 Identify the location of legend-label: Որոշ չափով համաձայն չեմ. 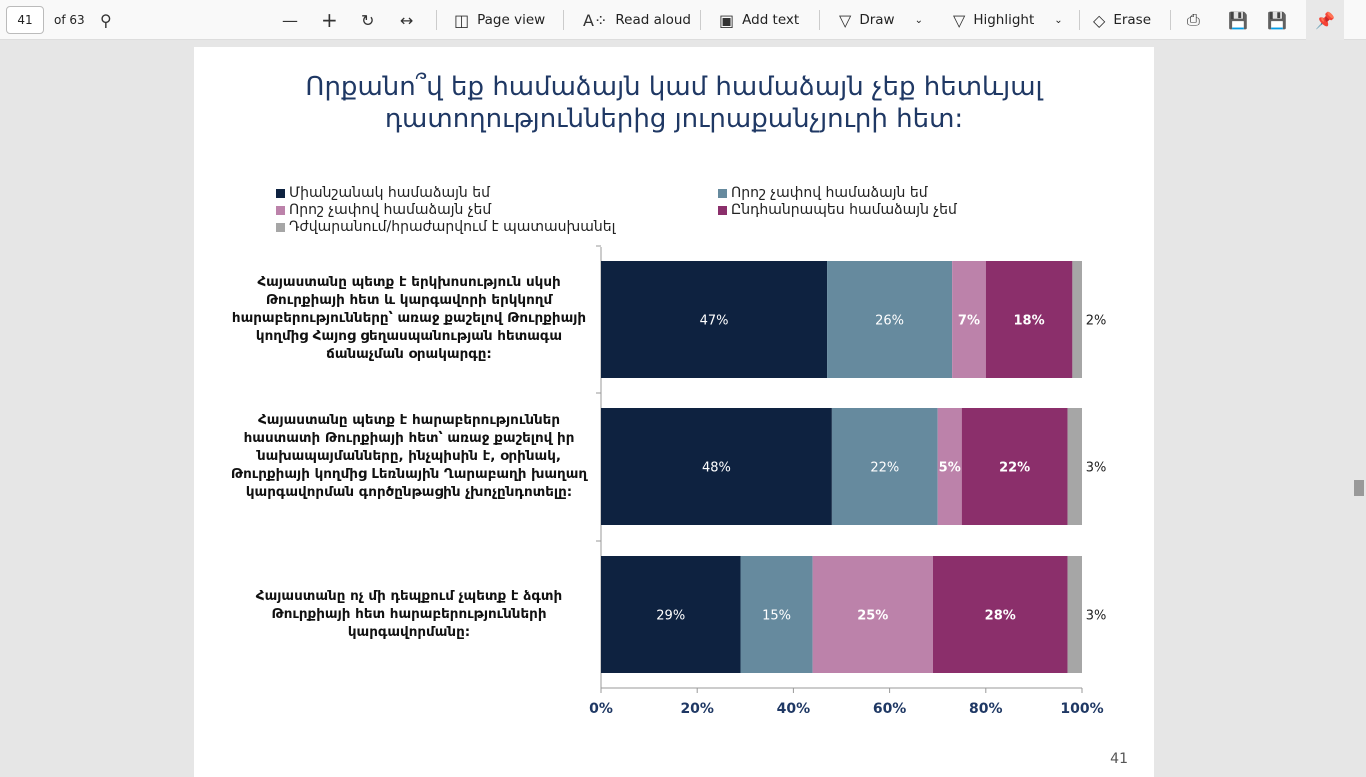
(390, 210).